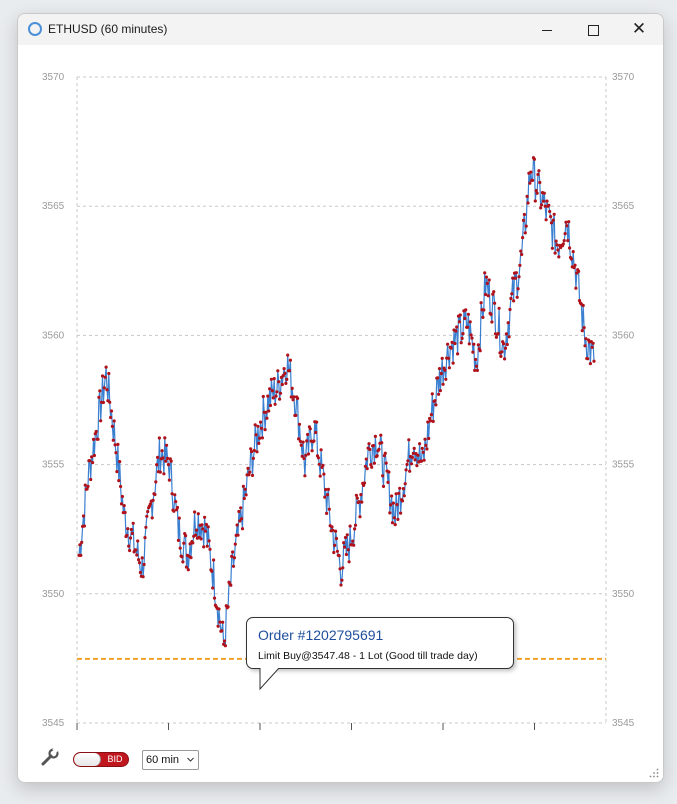 The width and height of the screenshot is (677, 804). I want to click on close-button: ✕, so click(639, 29).